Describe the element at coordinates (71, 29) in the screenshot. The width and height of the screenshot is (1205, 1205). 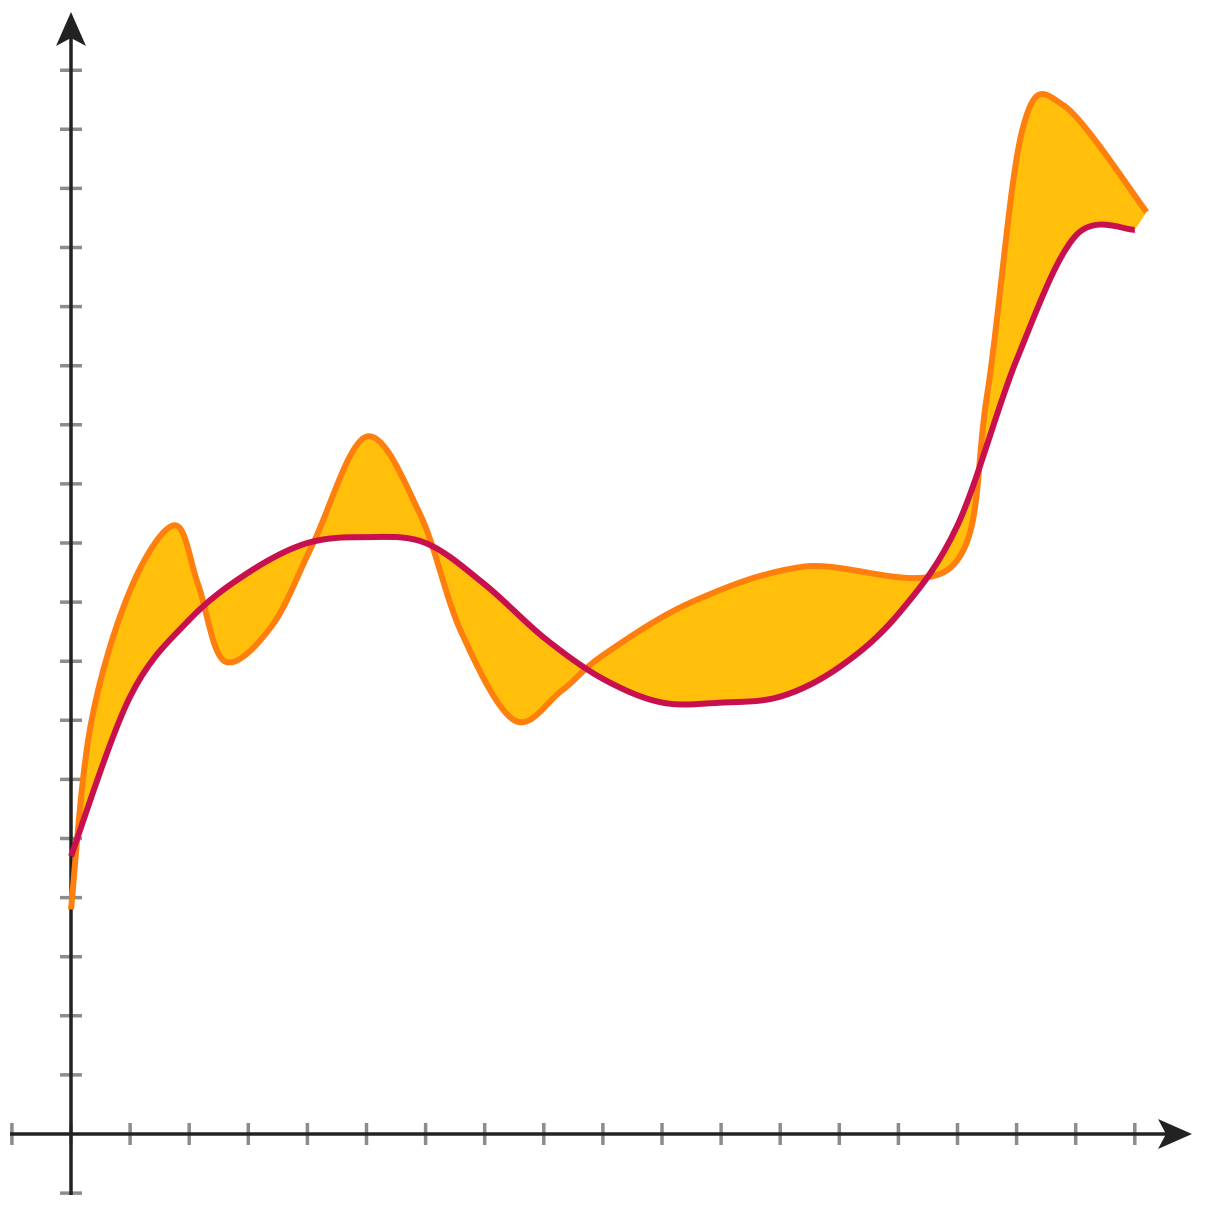
I see `y-axis-arrow-icon` at that location.